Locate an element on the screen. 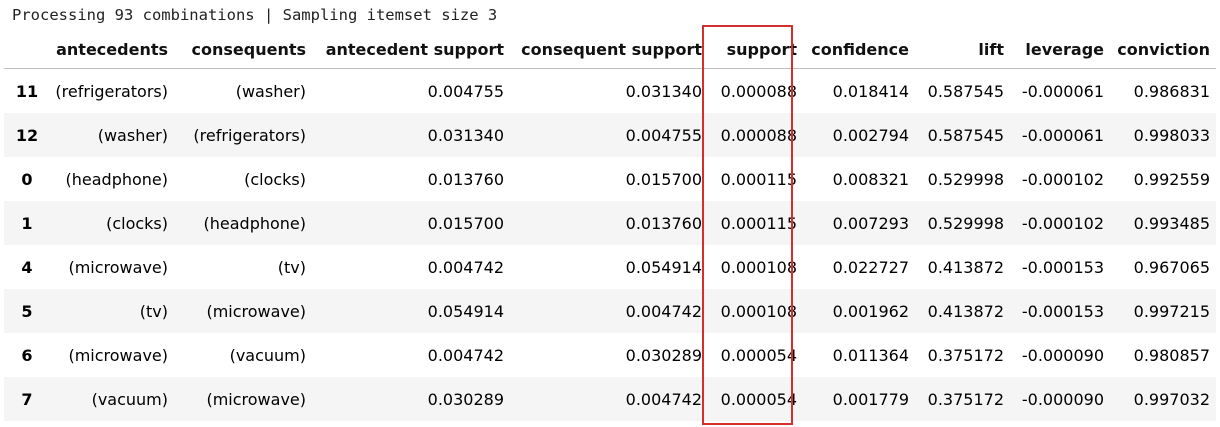 The width and height of the screenshot is (1220, 427). antecedents-cell: (headphone) is located at coordinates (117, 179).